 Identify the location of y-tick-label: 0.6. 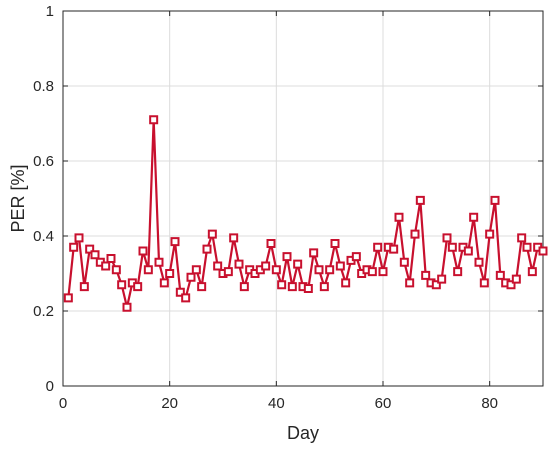
(43, 161).